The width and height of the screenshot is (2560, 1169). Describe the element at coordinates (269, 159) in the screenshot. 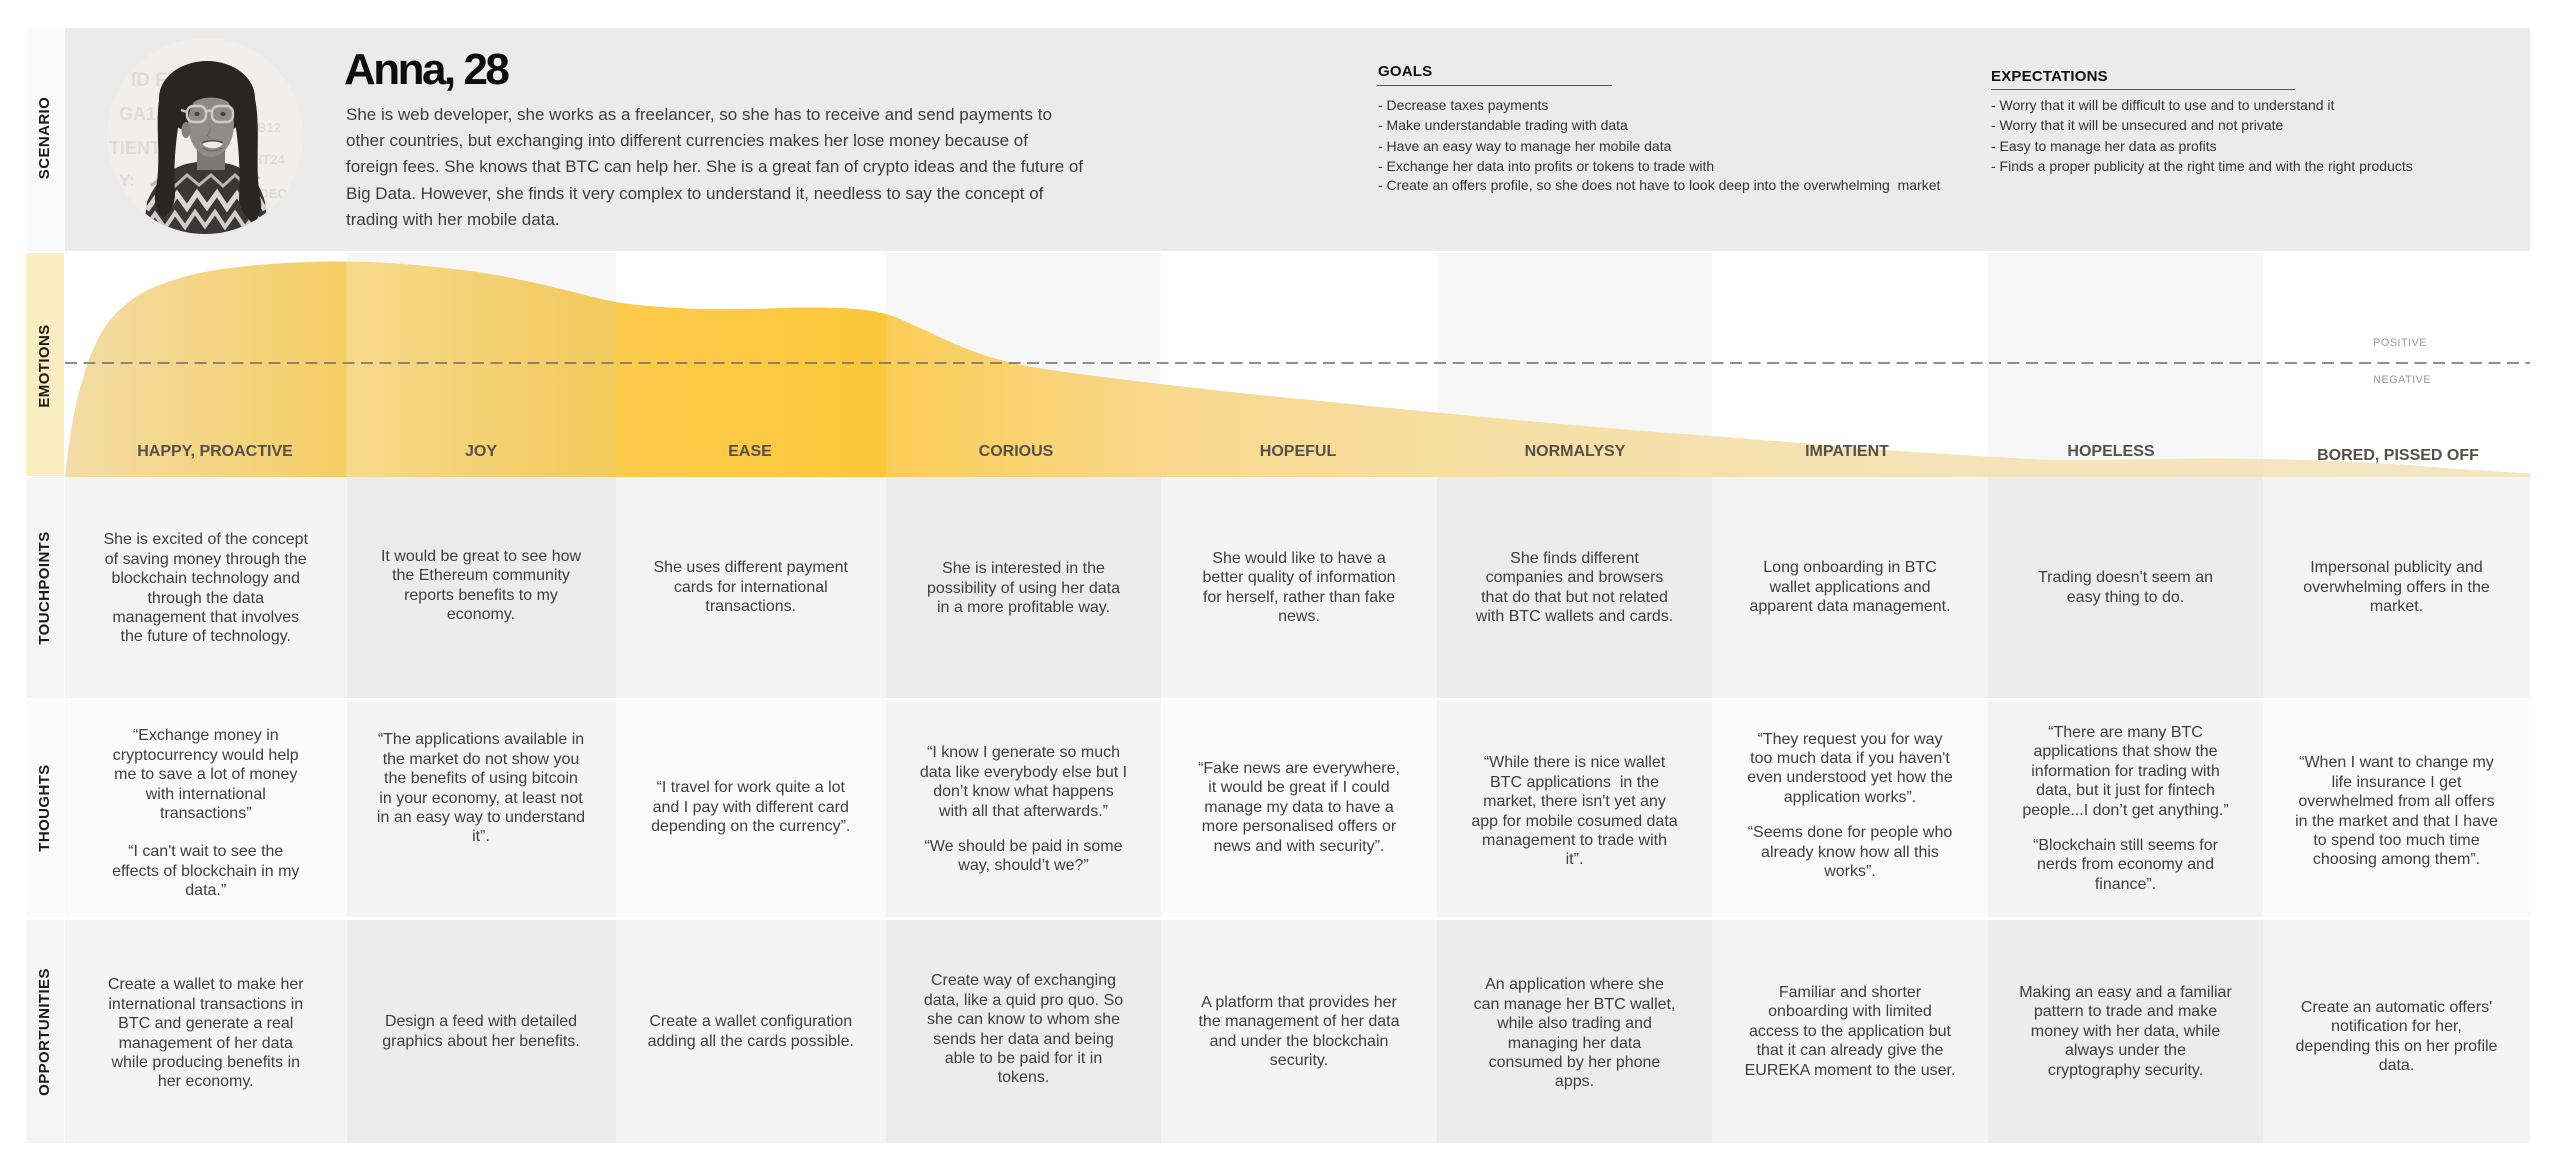

I see `svg-text: HT24` at that location.